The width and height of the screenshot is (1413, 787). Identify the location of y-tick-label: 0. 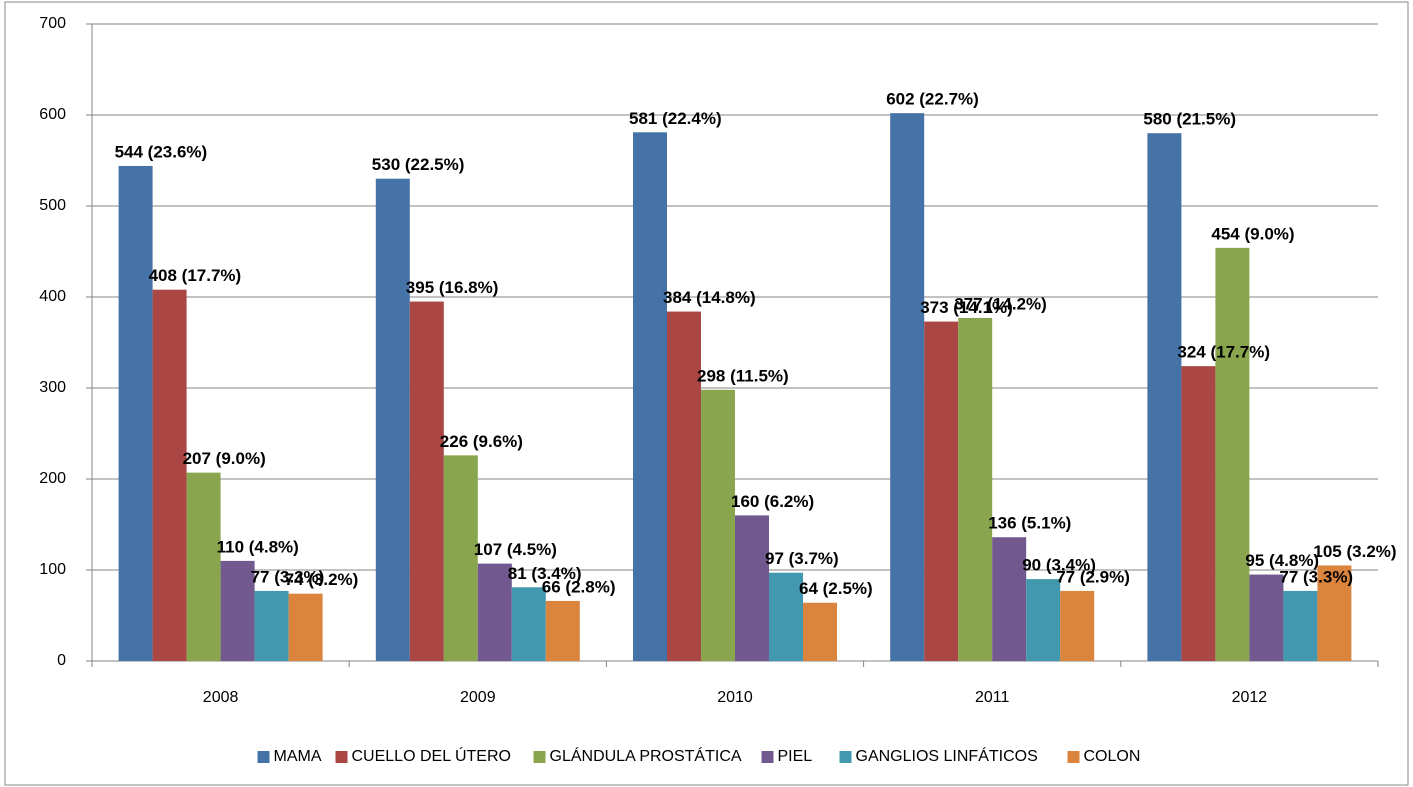
(61, 660).